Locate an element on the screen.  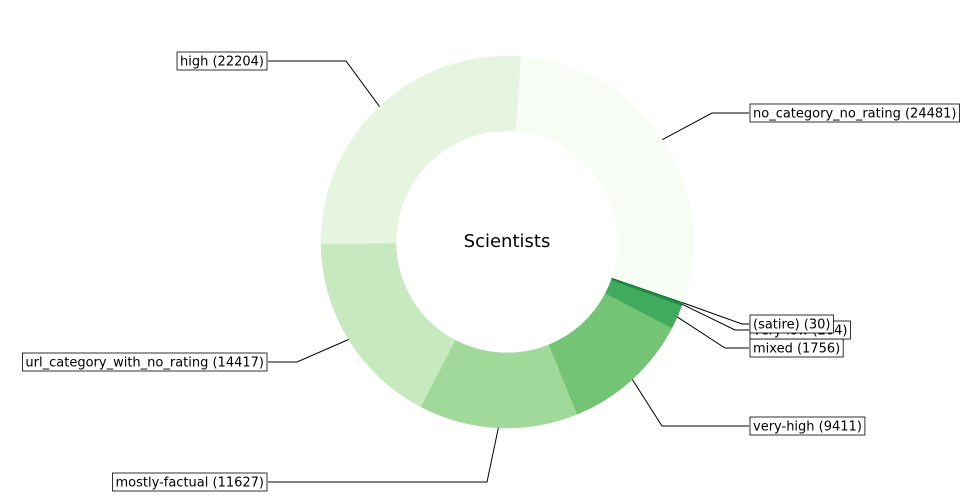
slice-label: high (22204) is located at coordinates (222, 62).